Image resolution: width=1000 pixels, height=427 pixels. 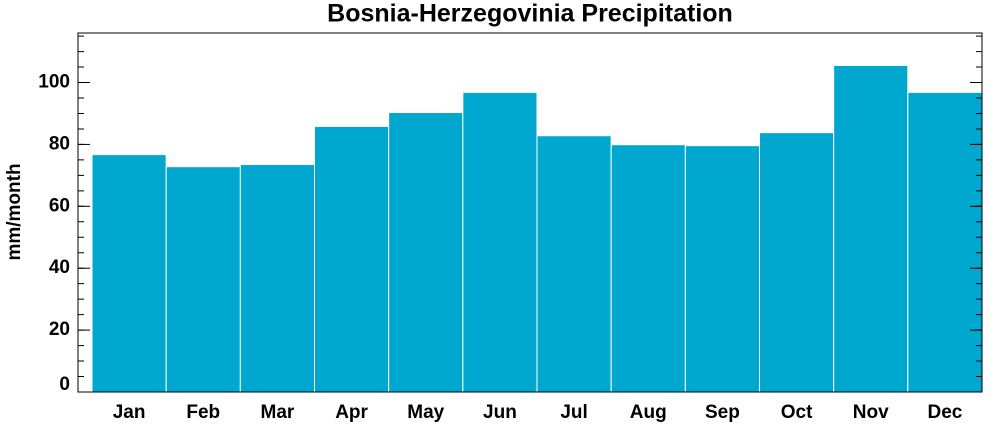 What do you see at coordinates (14, 211) in the screenshot?
I see `y-axis-label: mm/month` at bounding box center [14, 211].